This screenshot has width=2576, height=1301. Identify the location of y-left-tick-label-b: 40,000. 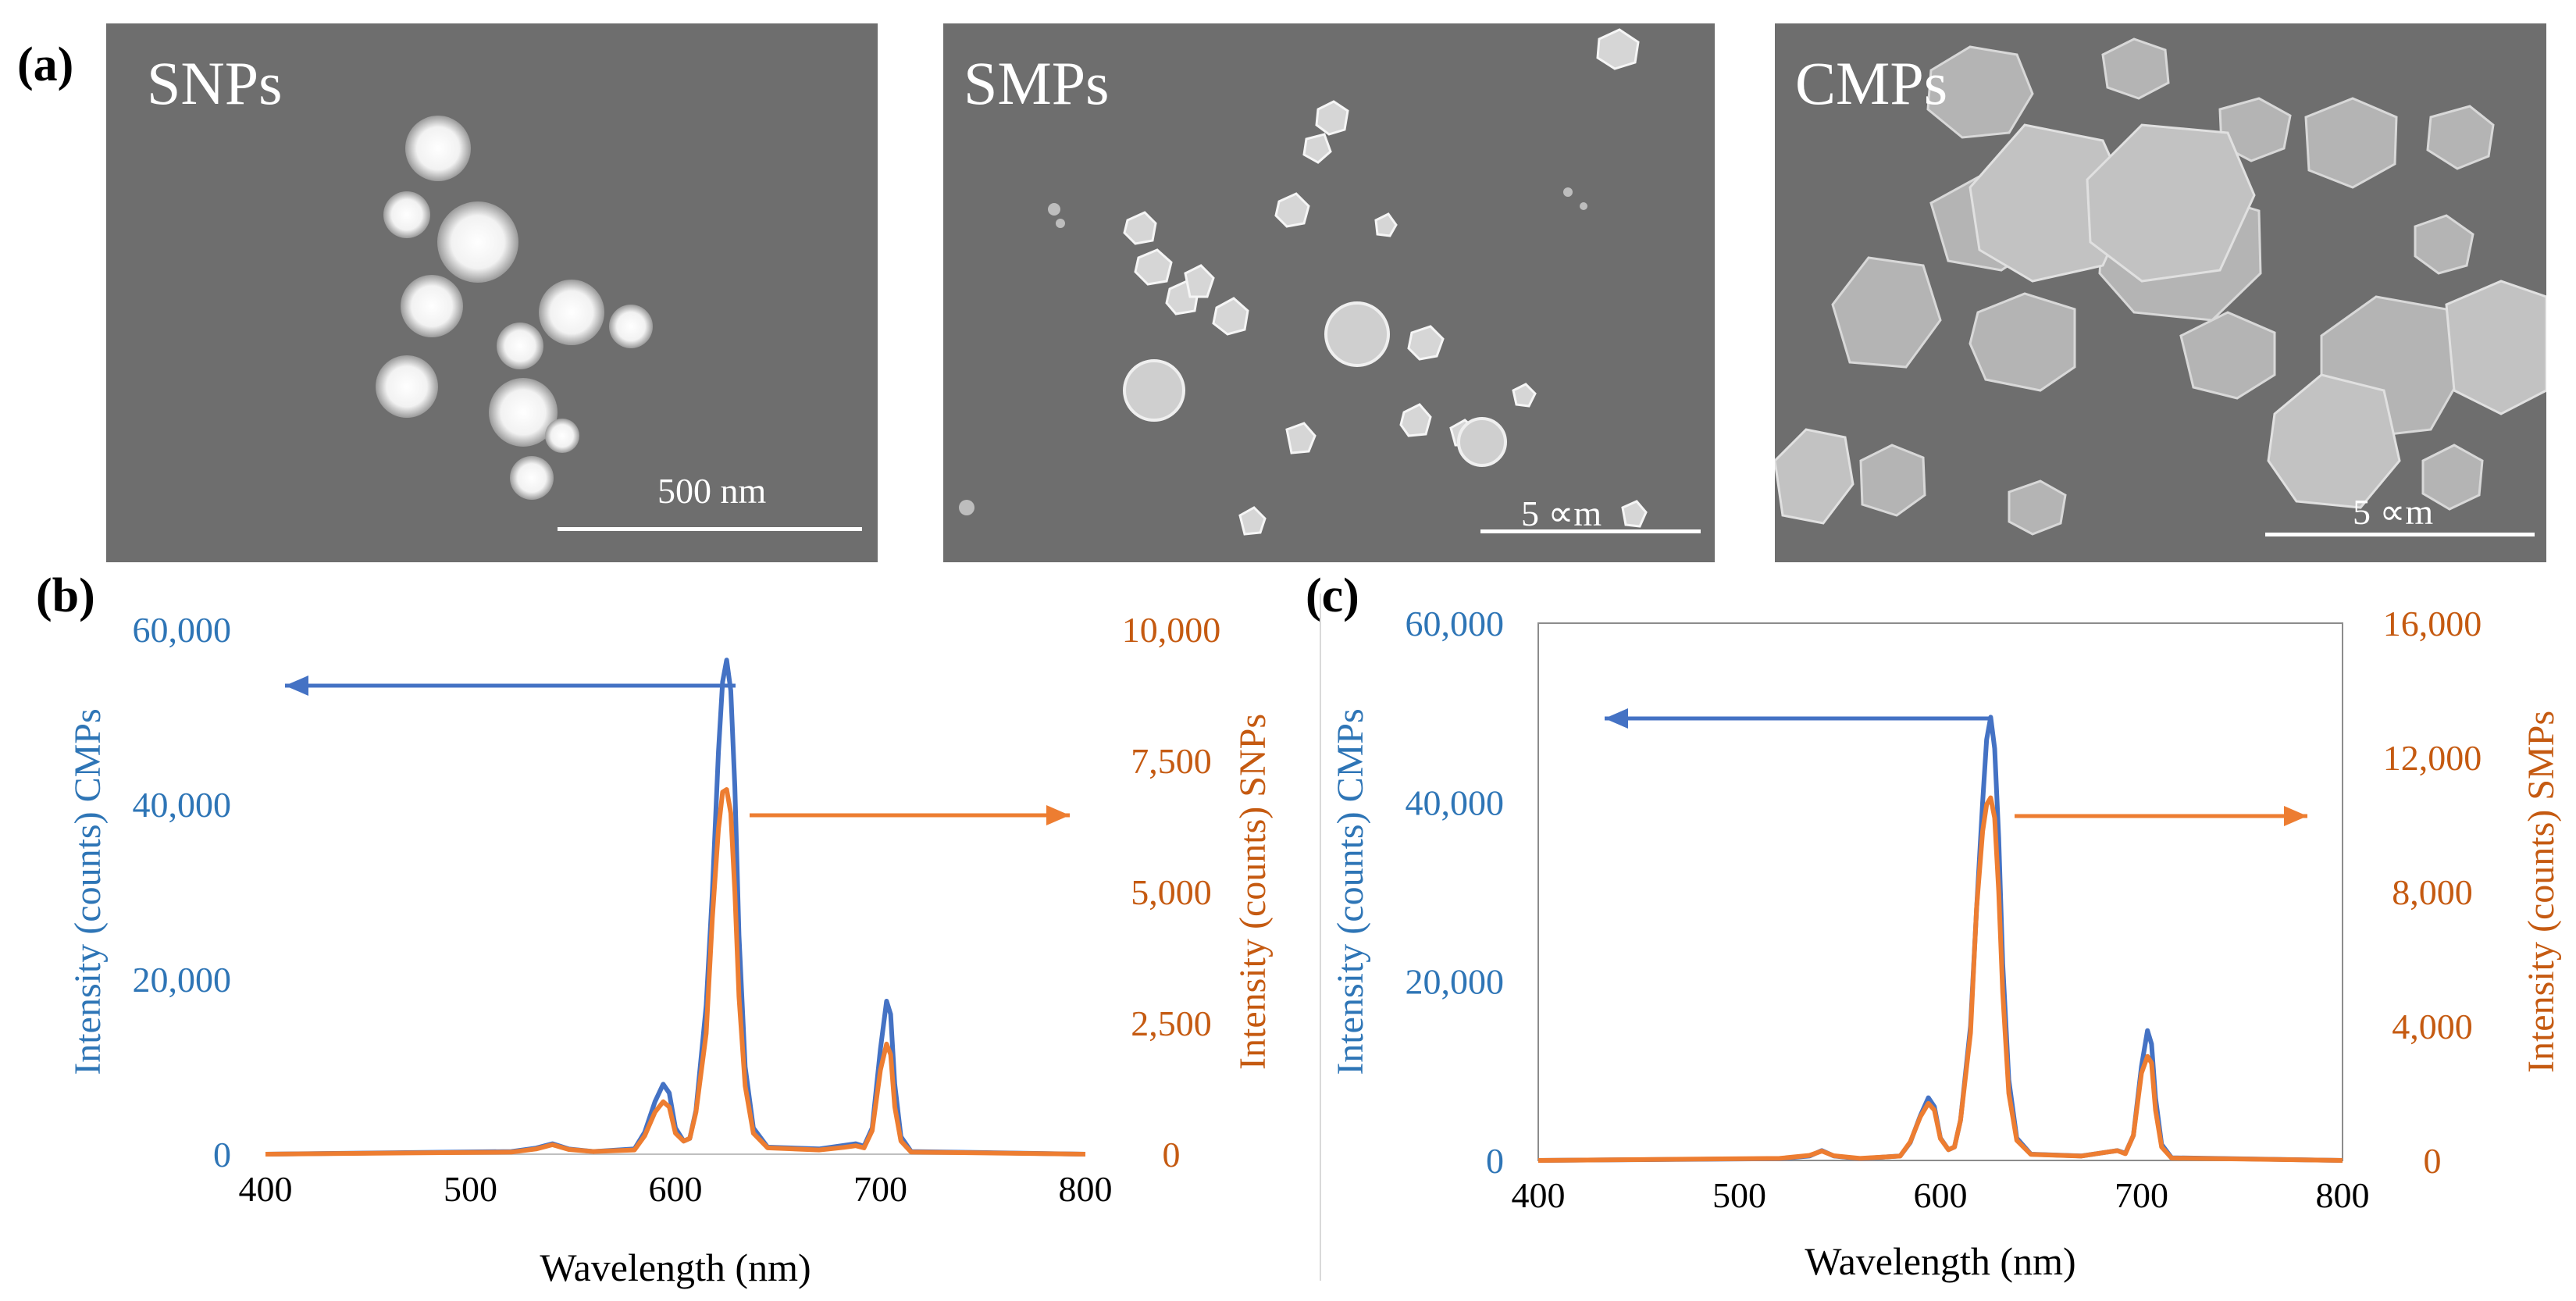
(182, 805).